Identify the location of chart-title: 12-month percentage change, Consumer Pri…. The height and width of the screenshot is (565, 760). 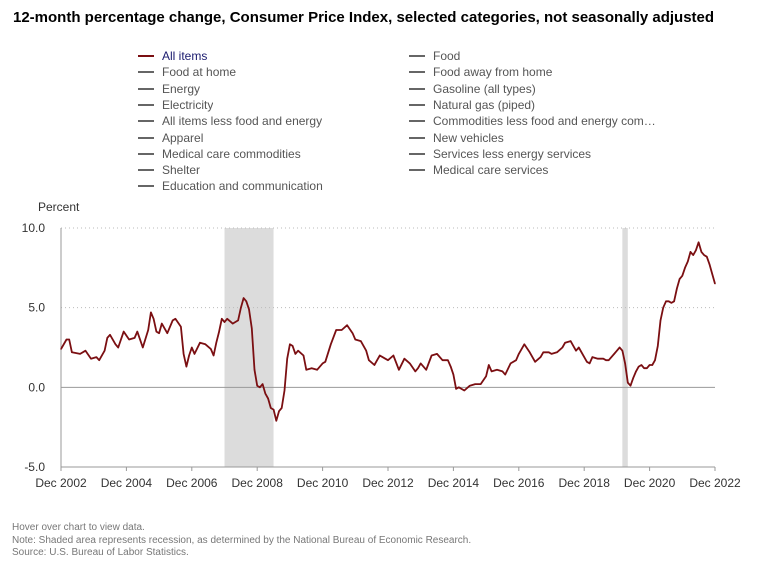
(364, 17).